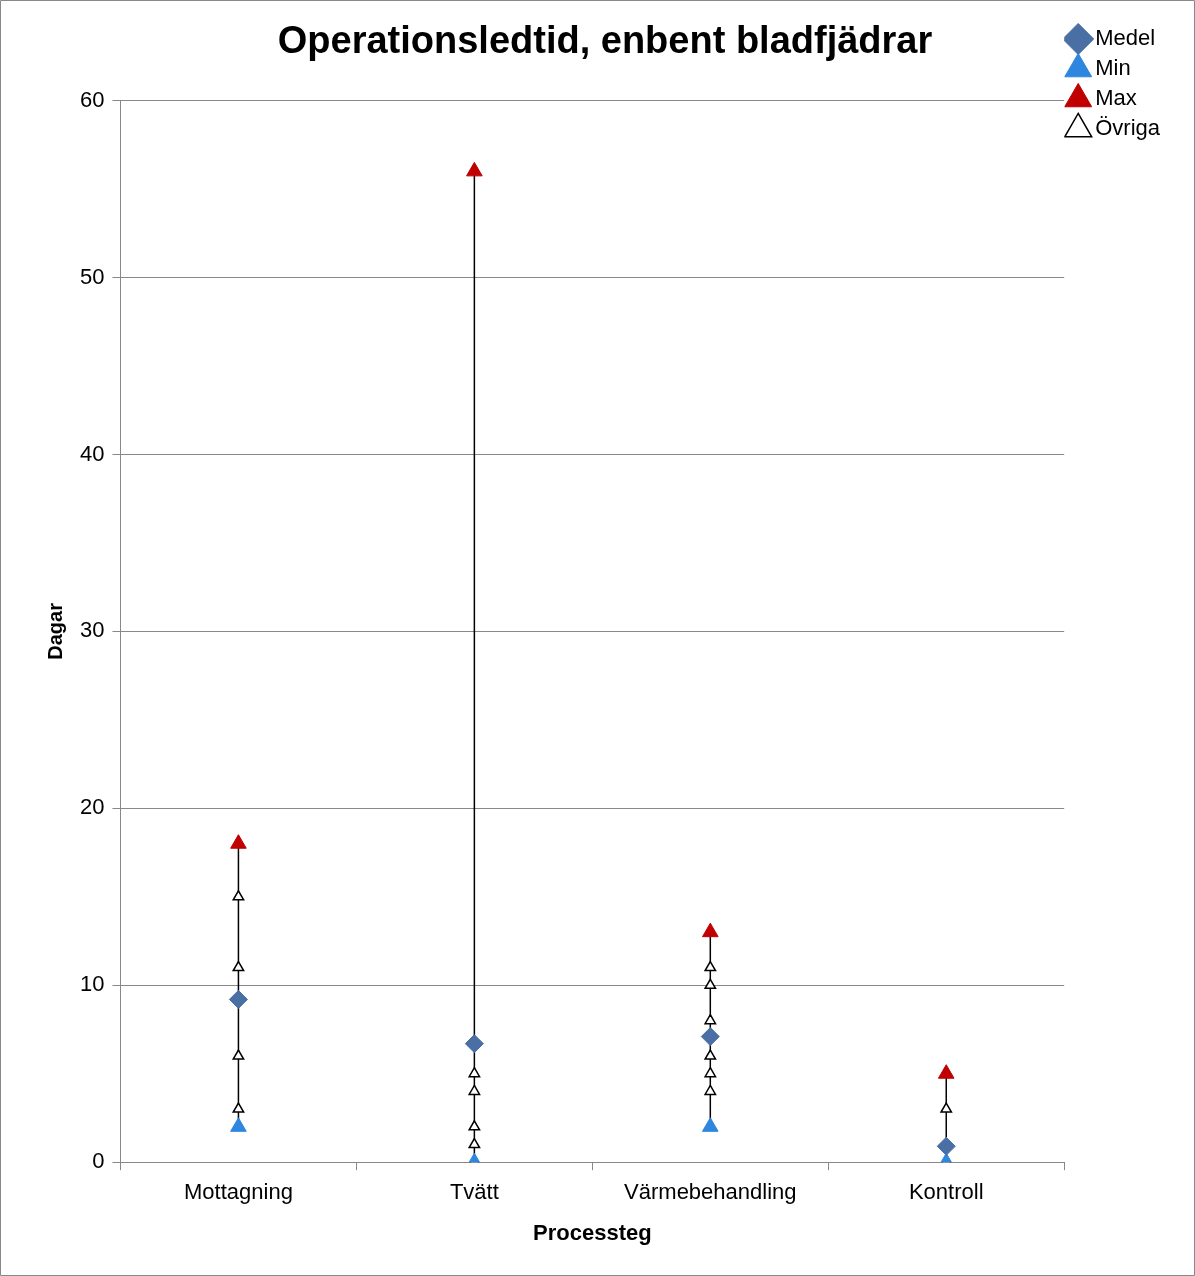 This screenshot has width=1195, height=1276. What do you see at coordinates (592, 1232) in the screenshot?
I see `x-axis-title: Processteg` at bounding box center [592, 1232].